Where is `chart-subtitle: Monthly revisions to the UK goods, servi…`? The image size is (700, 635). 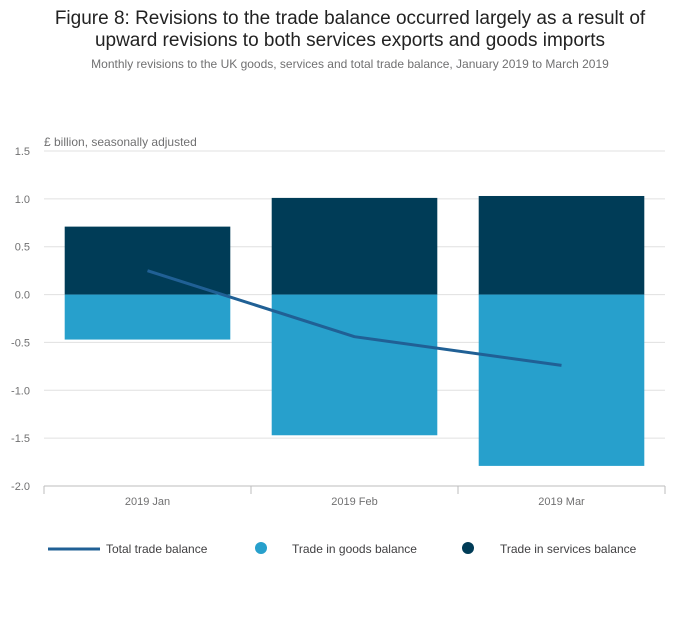 chart-subtitle: Monthly revisions to the UK goods, servi… is located at coordinates (350, 64).